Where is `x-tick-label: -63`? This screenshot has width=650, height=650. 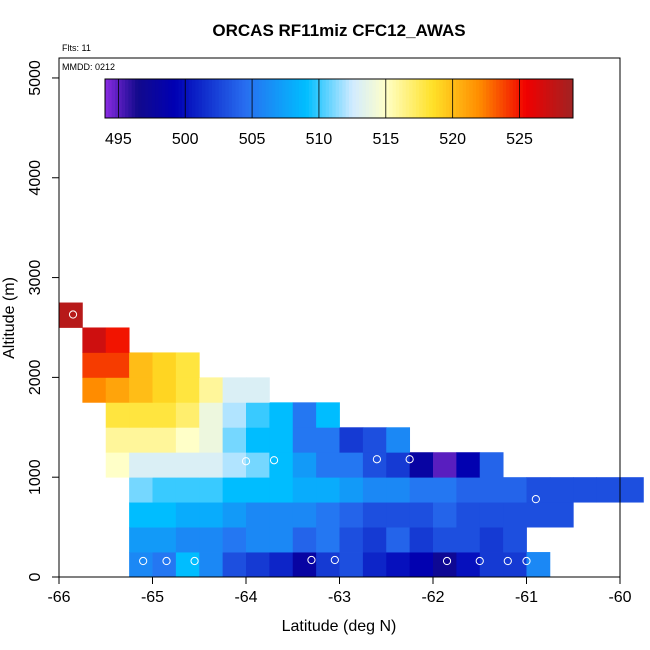 x-tick-label: -63 is located at coordinates (339, 597).